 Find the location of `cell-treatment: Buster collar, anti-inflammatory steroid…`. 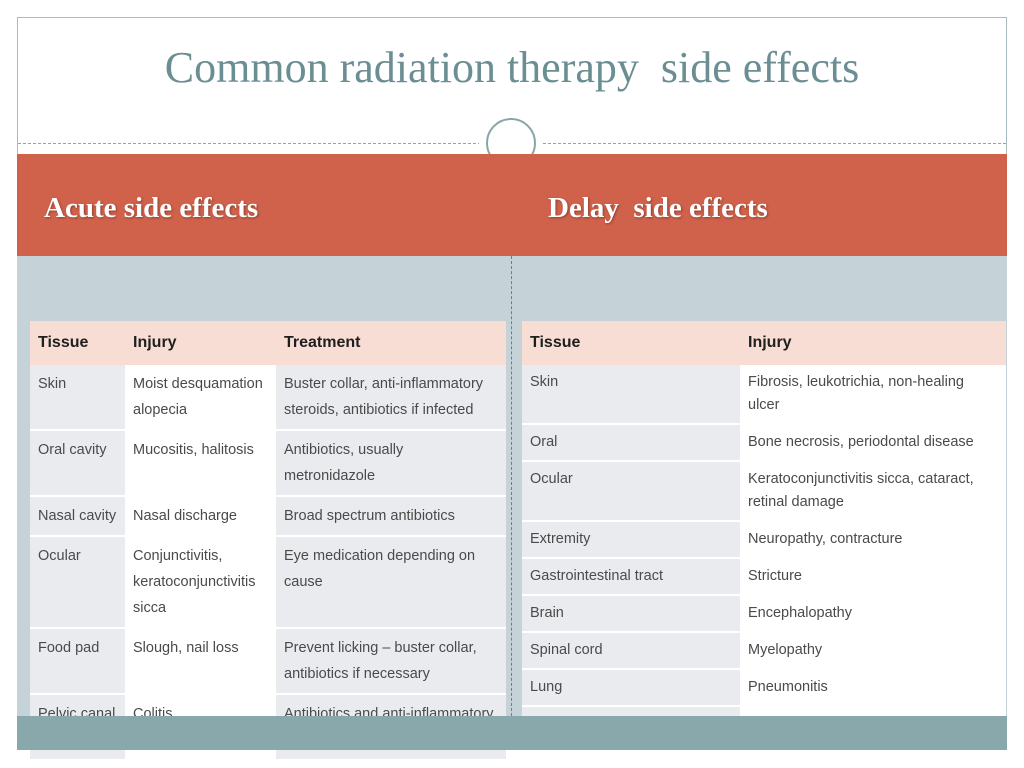

cell-treatment: Buster collar, anti-inflammatory steroid… is located at coordinates (391, 398).